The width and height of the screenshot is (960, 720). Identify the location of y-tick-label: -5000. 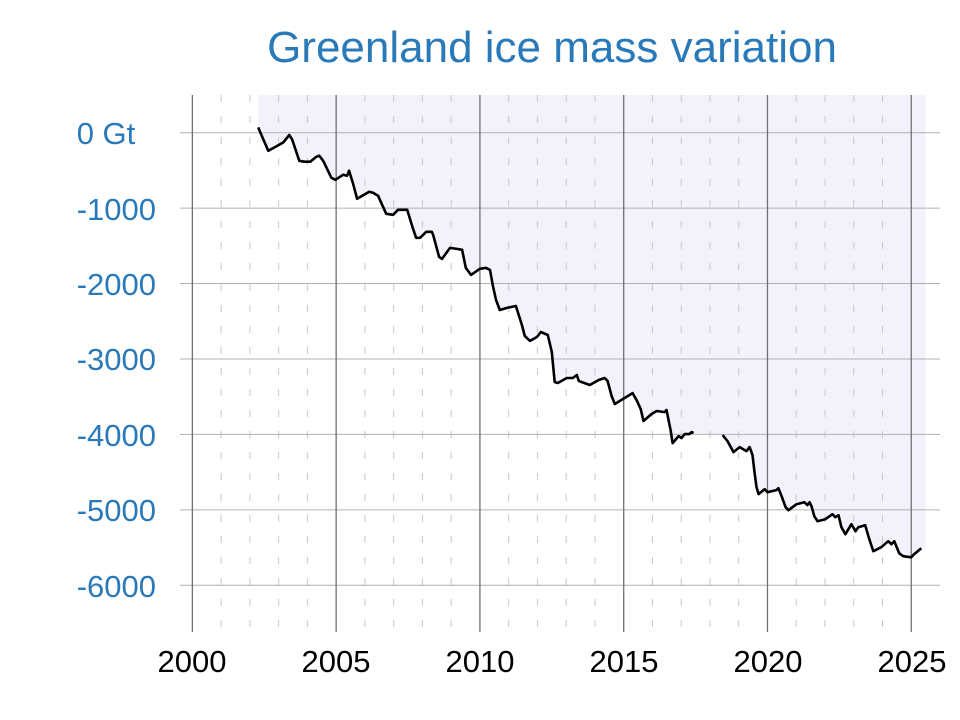
(116, 510).